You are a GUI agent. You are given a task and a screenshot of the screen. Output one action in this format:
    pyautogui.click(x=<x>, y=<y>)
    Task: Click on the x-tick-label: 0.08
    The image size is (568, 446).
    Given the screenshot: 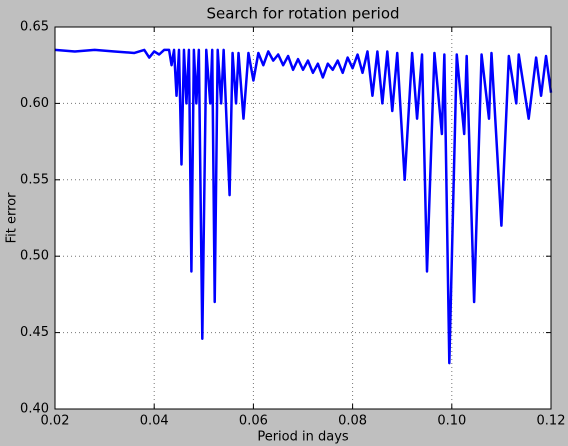 What is the action you would take?
    pyautogui.click(x=352, y=421)
    